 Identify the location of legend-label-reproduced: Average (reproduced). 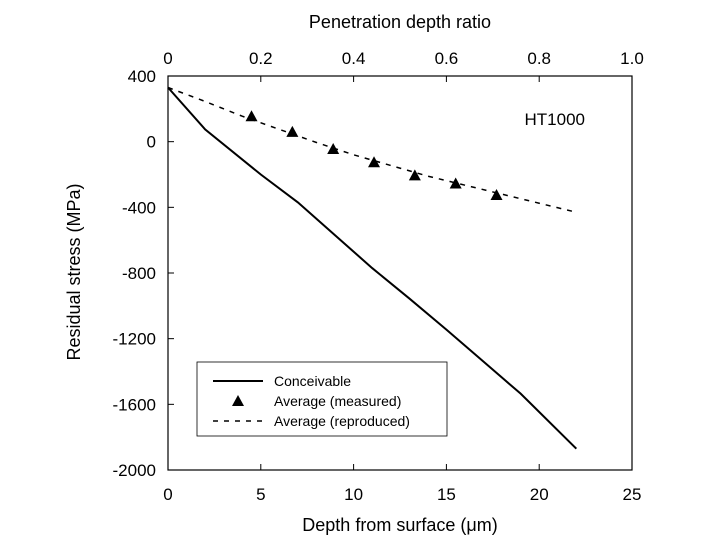
(342, 421).